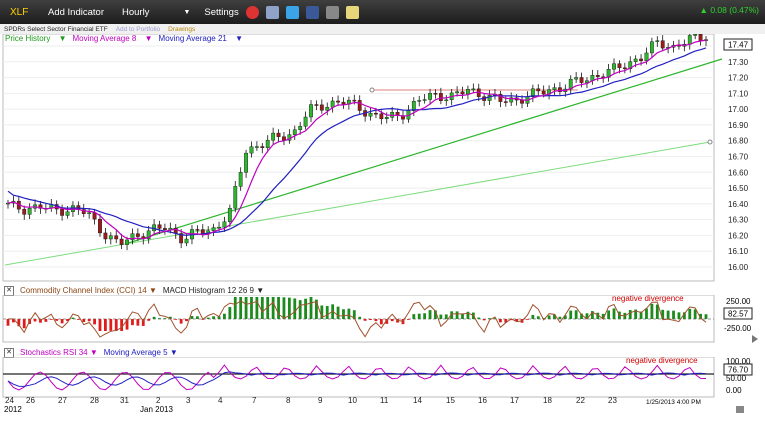  I want to click on x-axis-label: 4, so click(220, 400).